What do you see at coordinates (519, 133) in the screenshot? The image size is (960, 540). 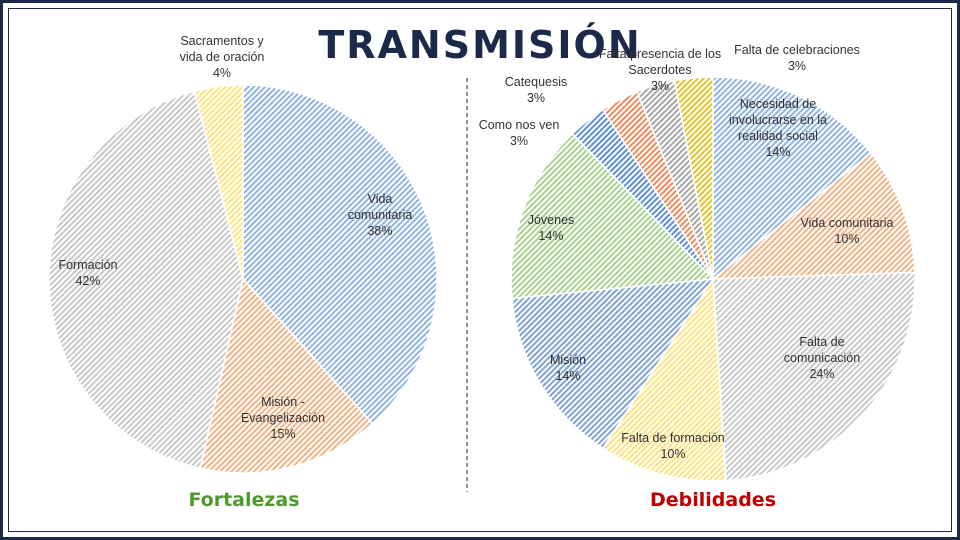 I see `slice-label: Como nos ven 3%` at bounding box center [519, 133].